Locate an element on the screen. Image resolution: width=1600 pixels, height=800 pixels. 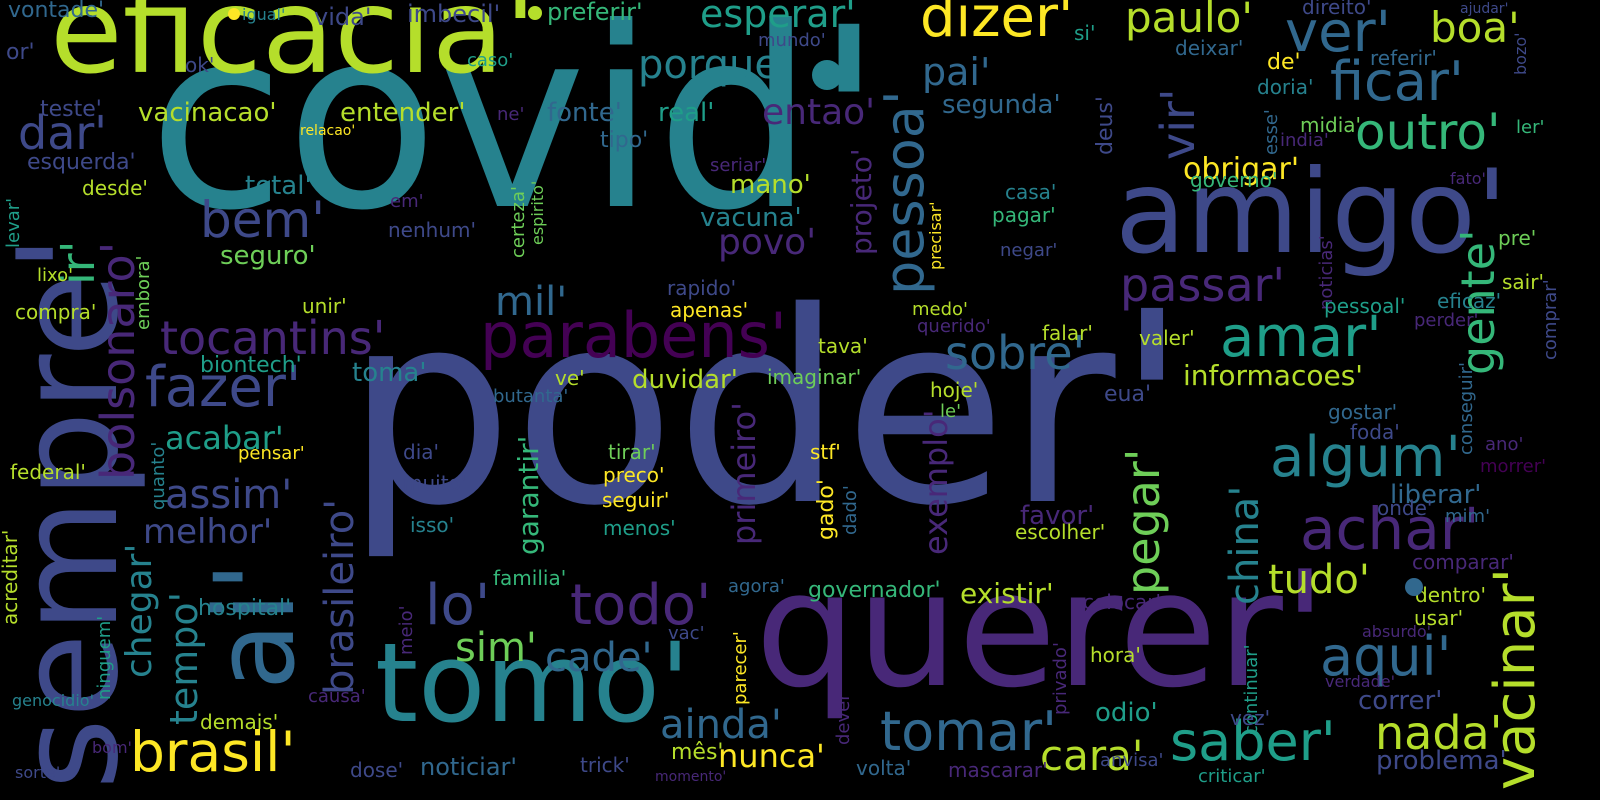
cloud-word: midia' is located at coordinates (1331, 125).